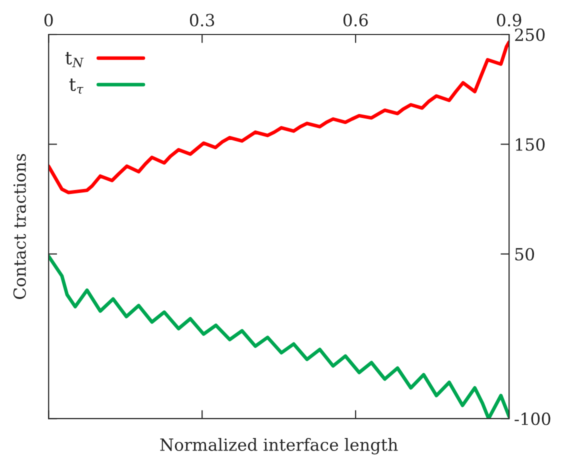  I want to click on x-tick-label: 0, so click(48, 20).